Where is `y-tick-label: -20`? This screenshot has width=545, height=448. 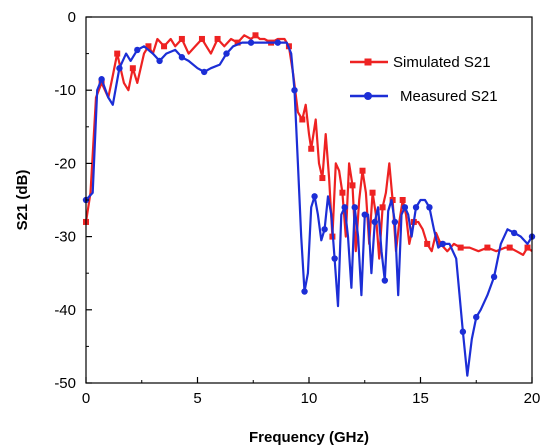 y-tick-label: -20 is located at coordinates (65, 163).